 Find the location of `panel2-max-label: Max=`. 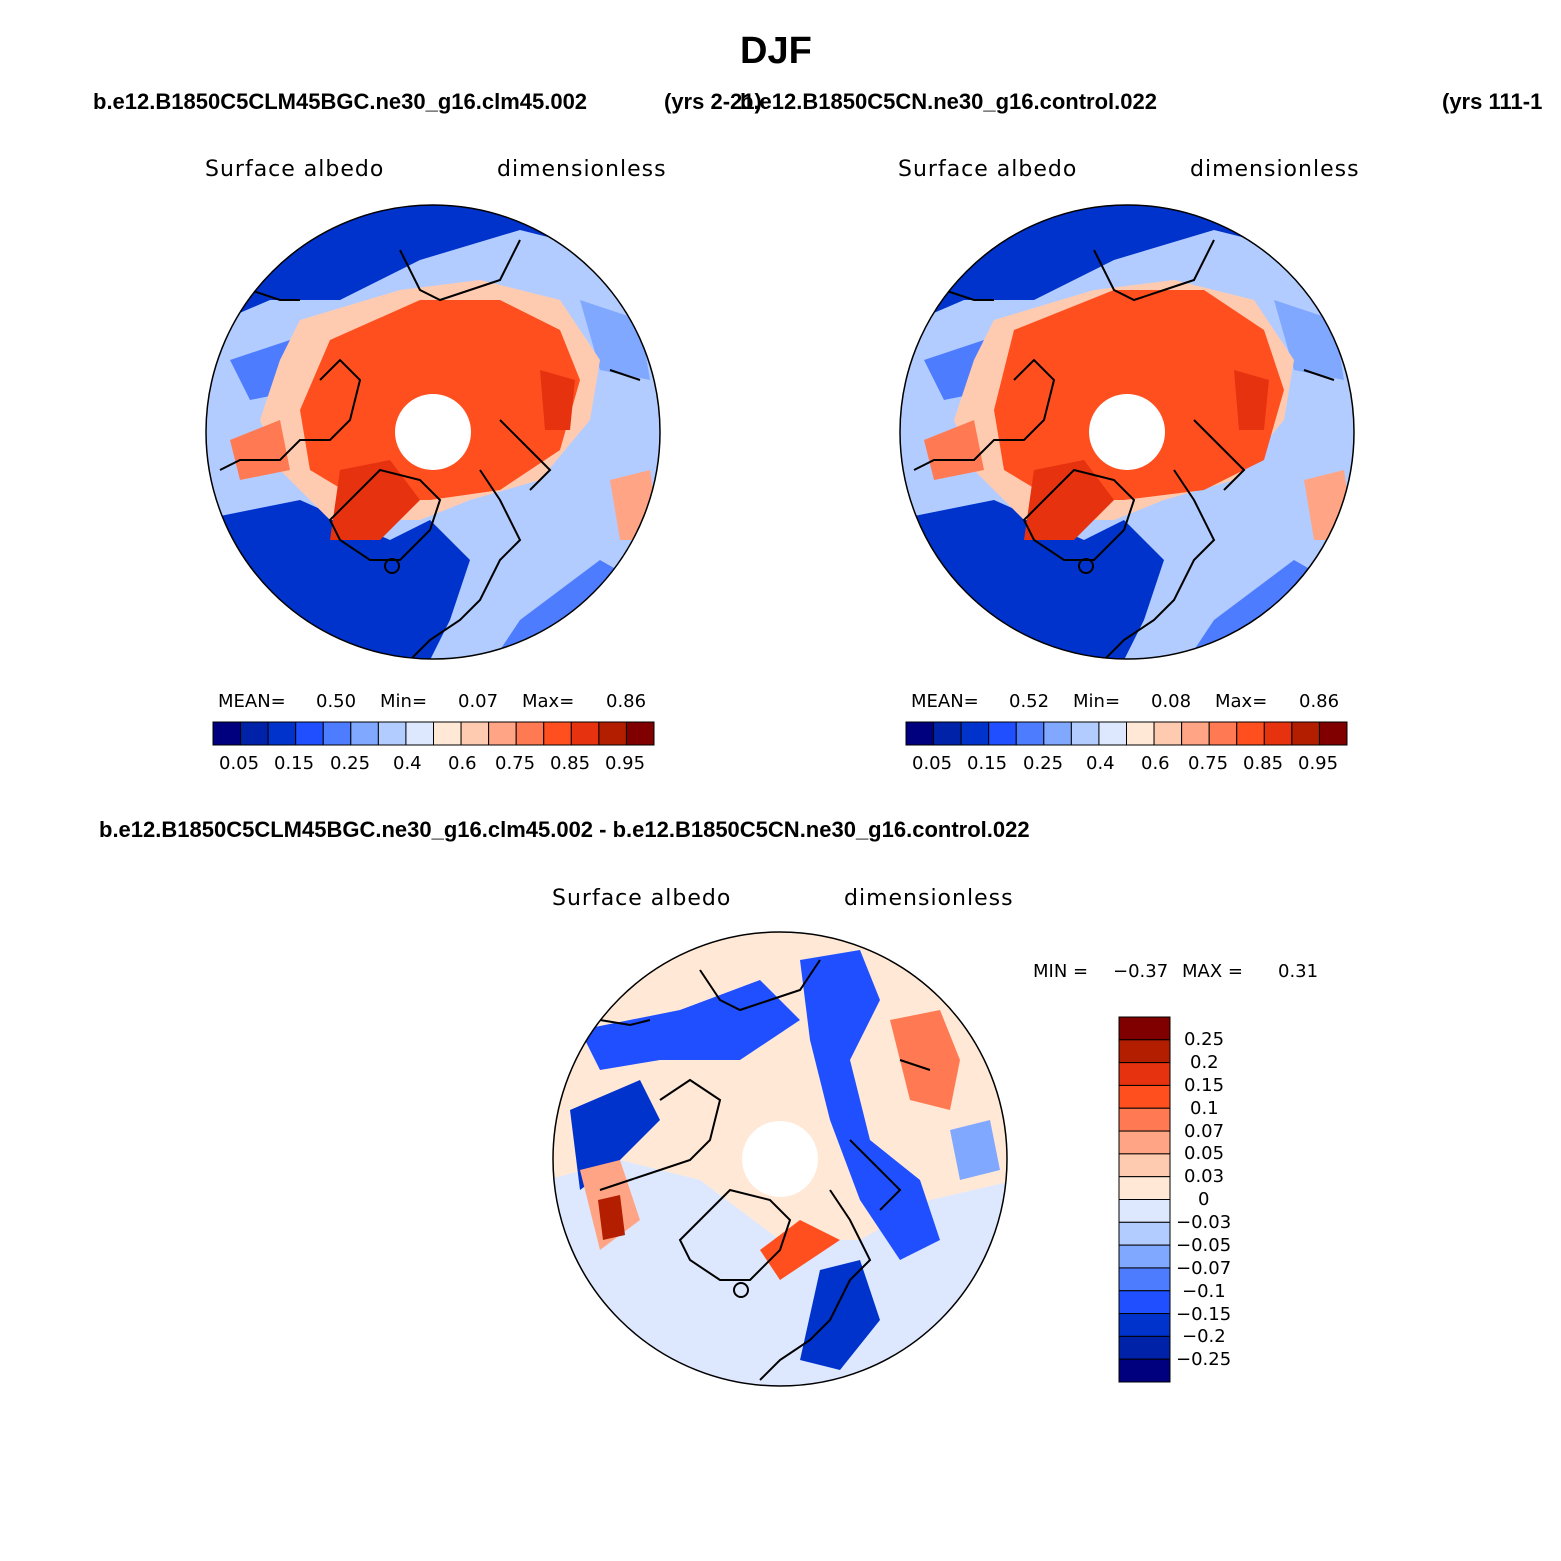

panel2-max-label: Max= is located at coordinates (1241, 701).